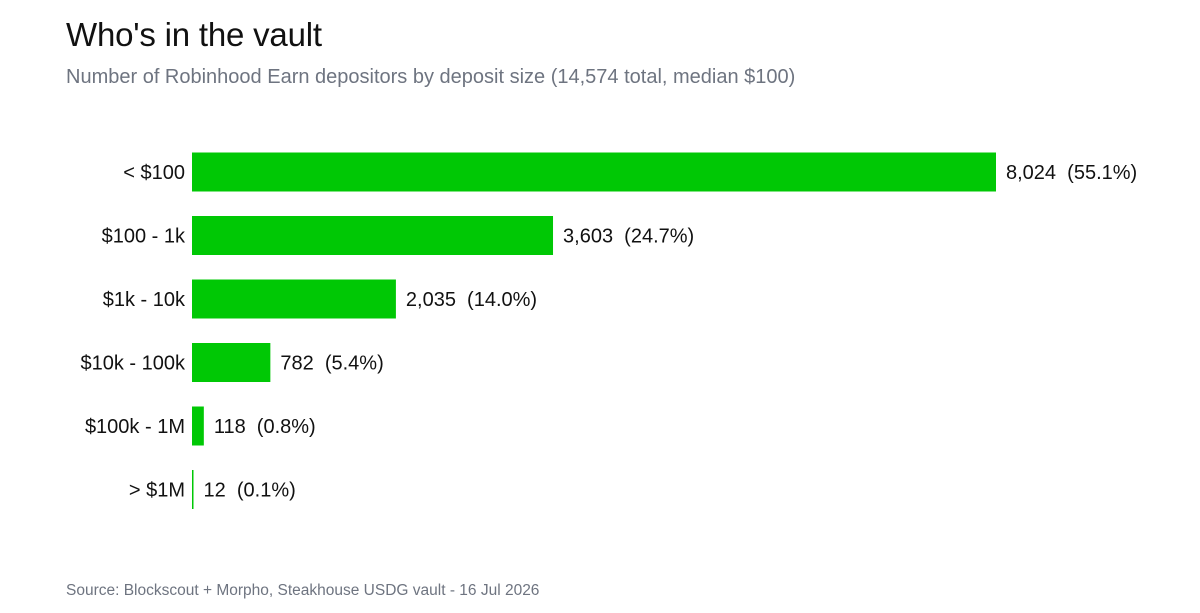 This screenshot has width=1200, height=613. I want to click on category-label: < $100, so click(154, 173).